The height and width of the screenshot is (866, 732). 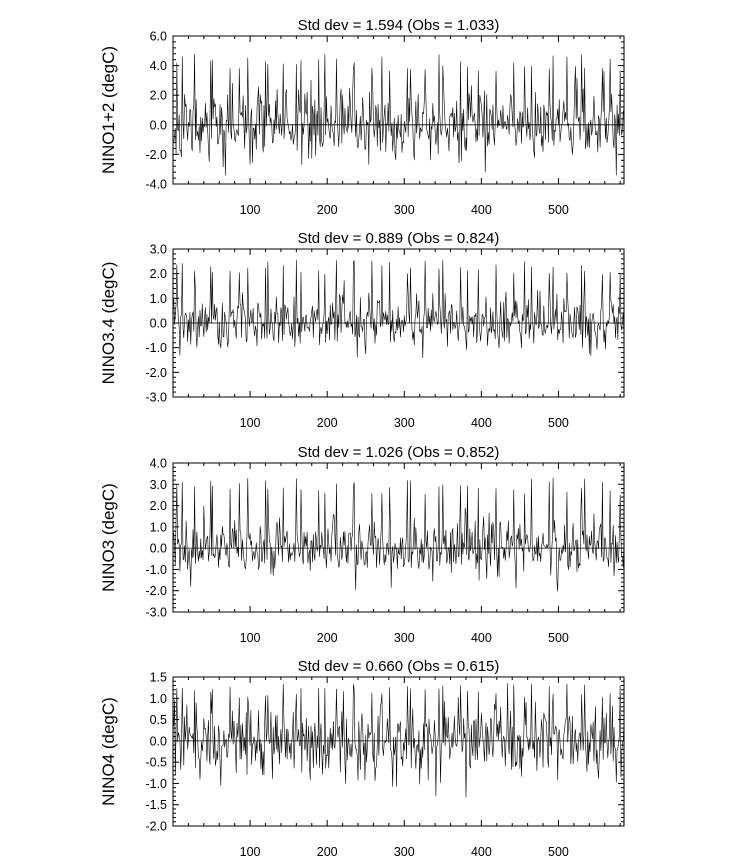 I want to click on panel-title: Std dev = 0.889 (Obs = 0.824), so click(x=399, y=238).